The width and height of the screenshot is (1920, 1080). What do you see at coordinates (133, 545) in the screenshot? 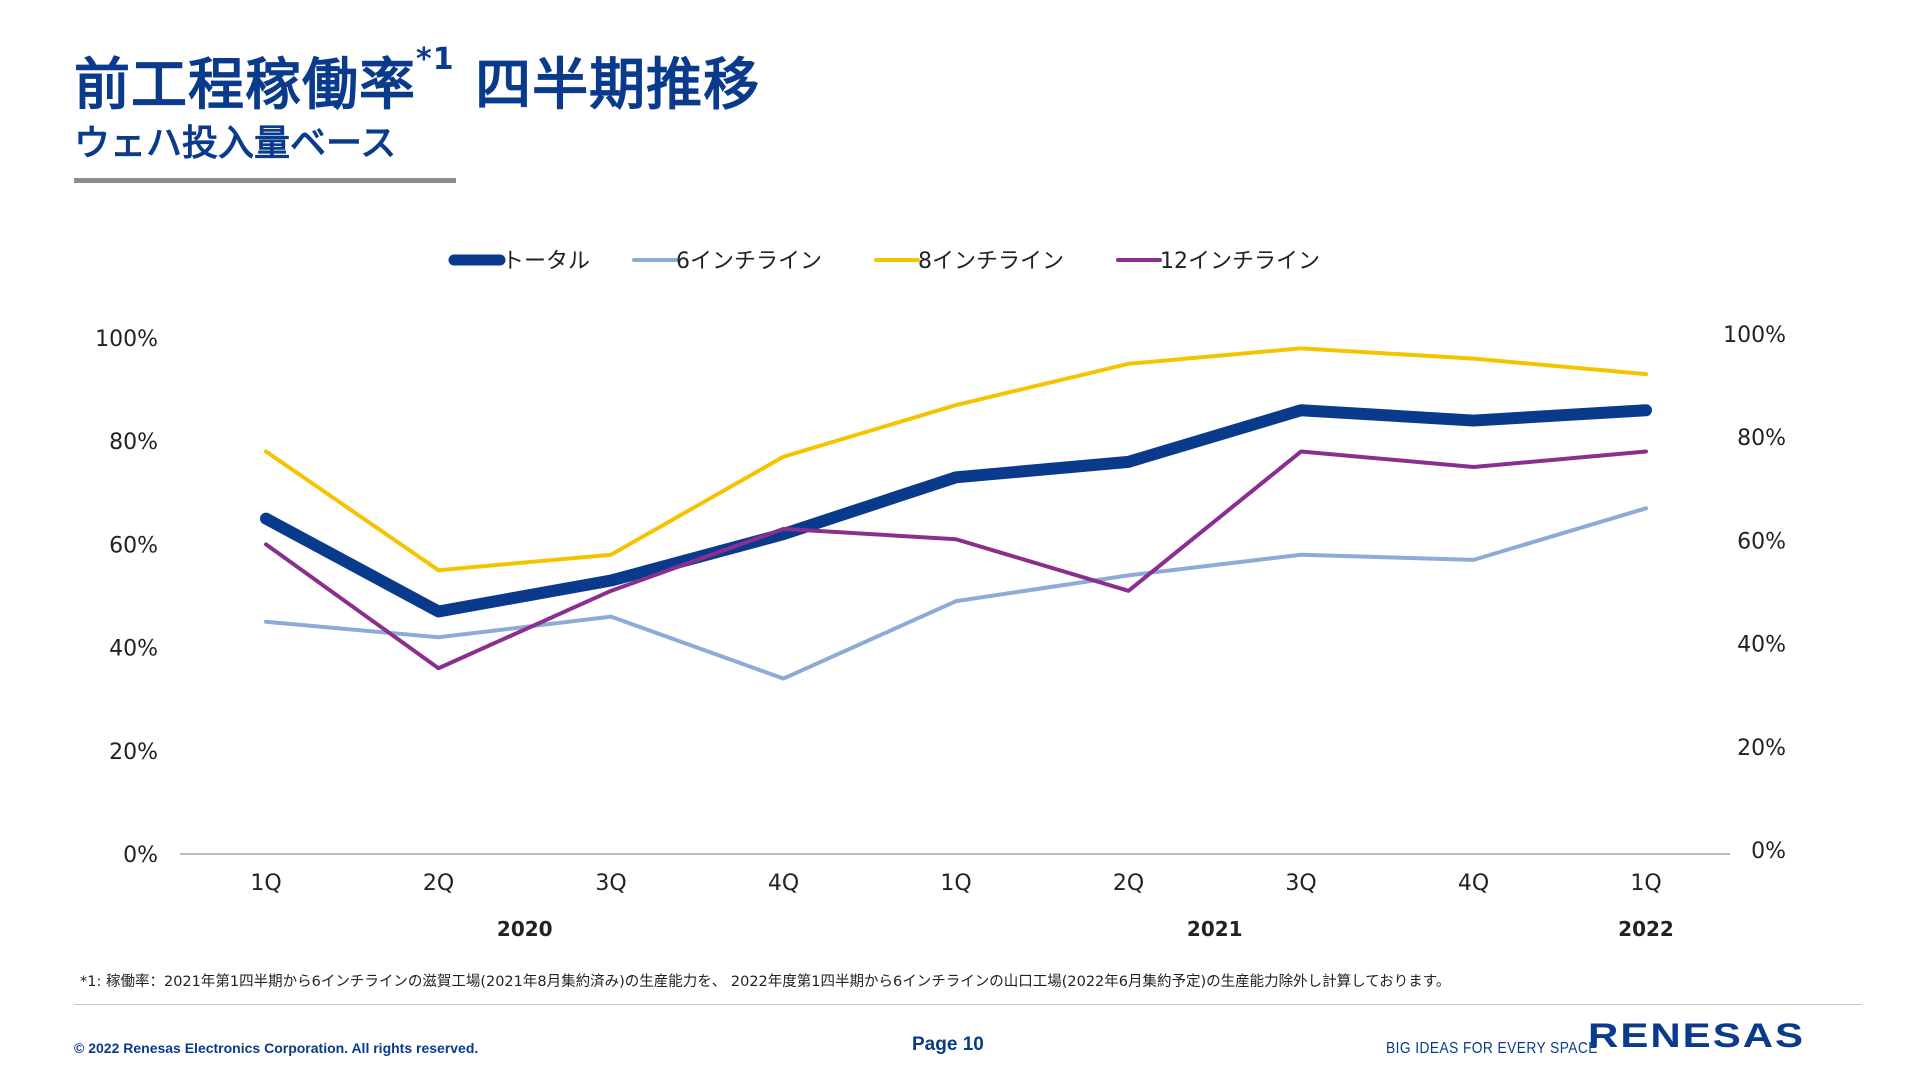
I see `y-tick-label: 60%` at bounding box center [133, 545].